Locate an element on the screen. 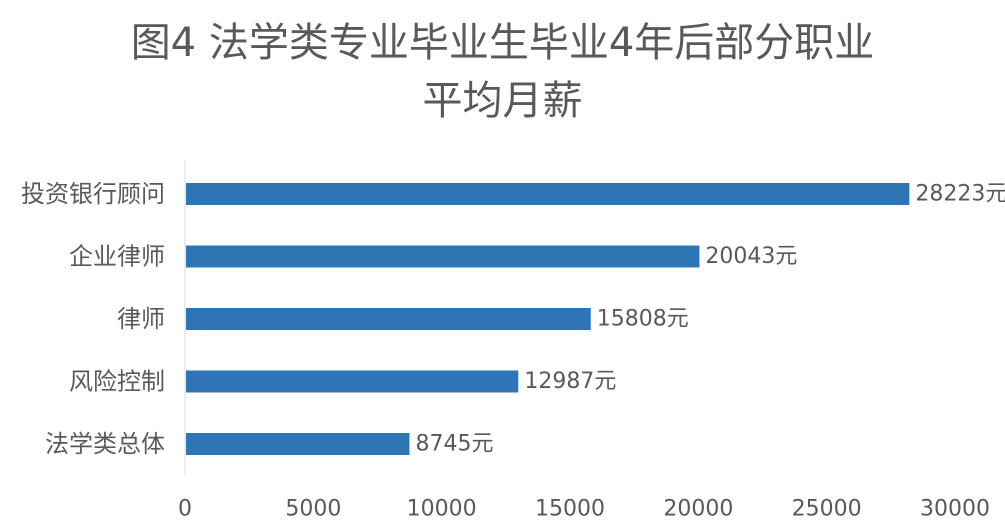 This screenshot has width=1005, height=528. data-label: 28223元 is located at coordinates (960, 194).